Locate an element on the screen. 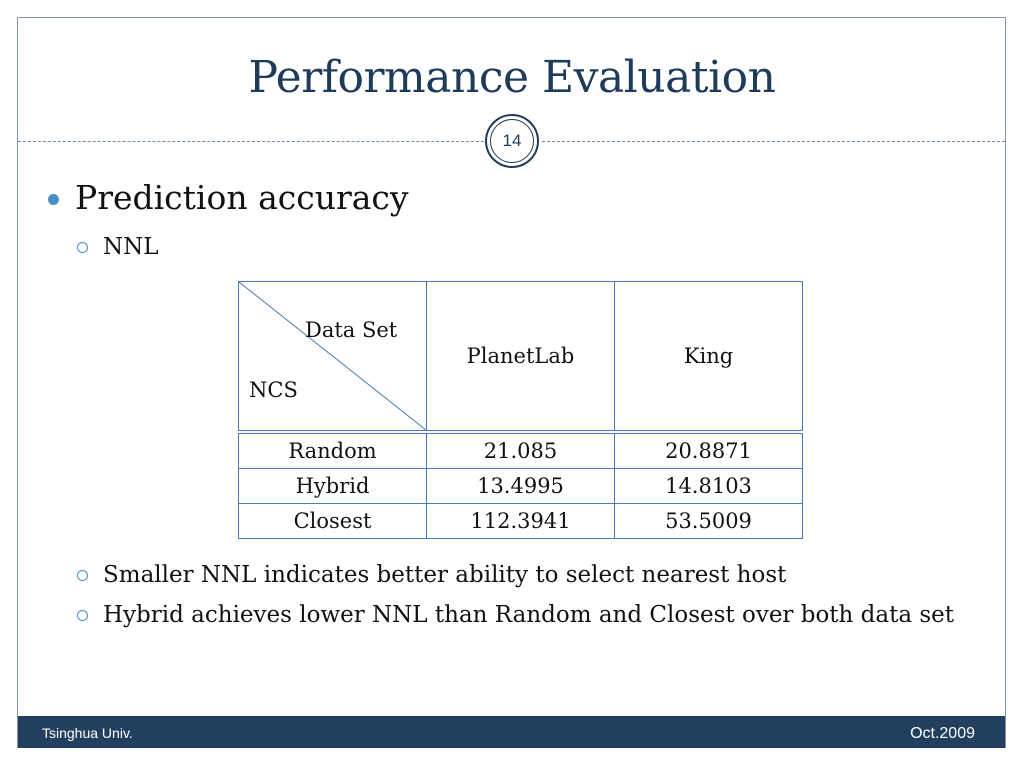 Image resolution: width=1024 pixels, height=768 pixels. slide-title: Performance Evaluation is located at coordinates (512, 77).